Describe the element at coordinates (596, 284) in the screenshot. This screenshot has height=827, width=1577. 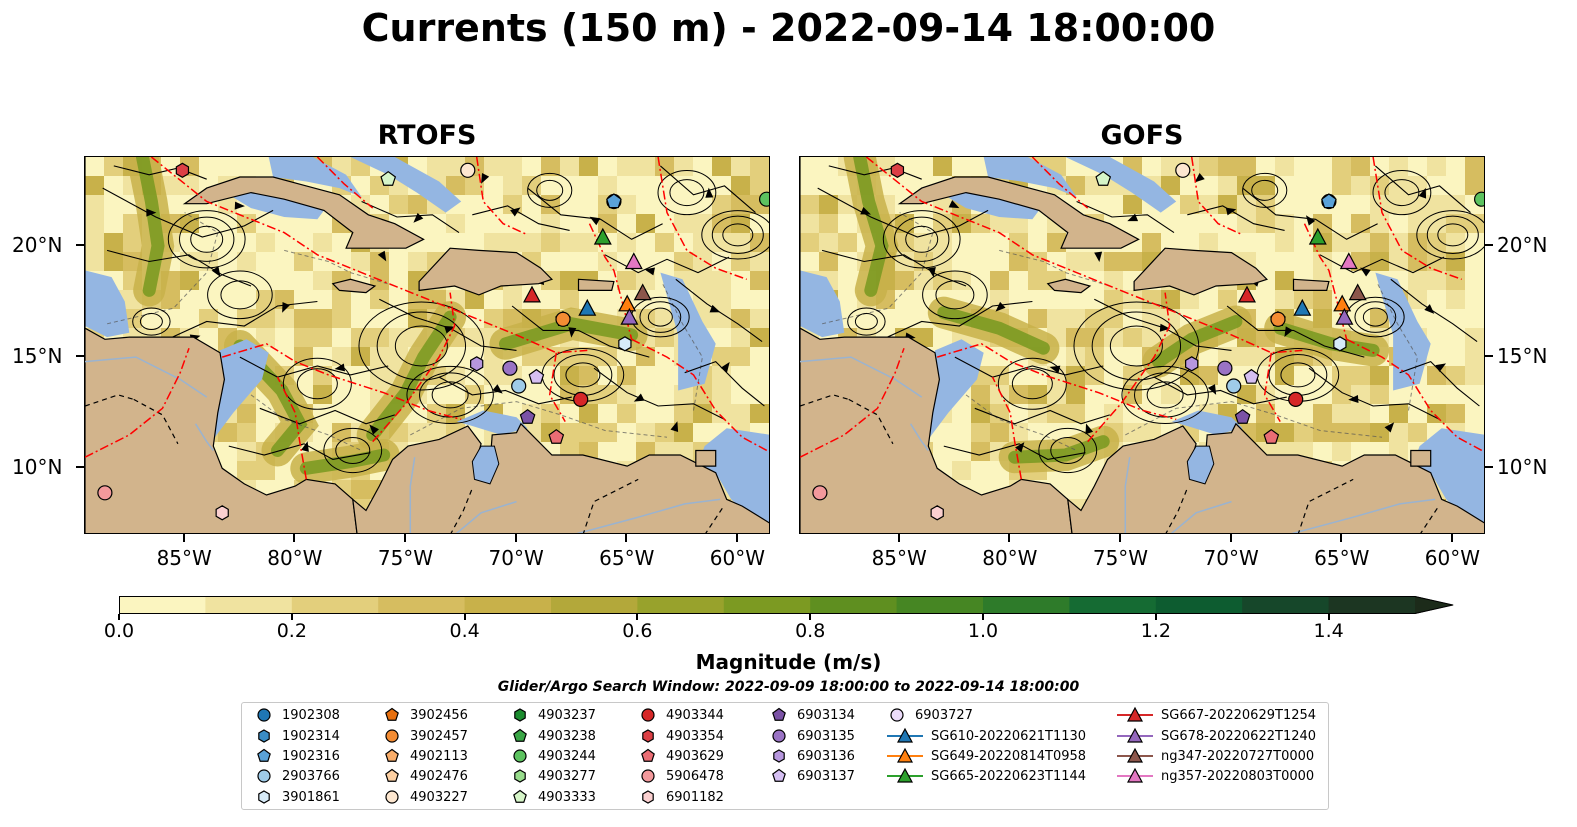
I see `land-puertoRico` at that location.